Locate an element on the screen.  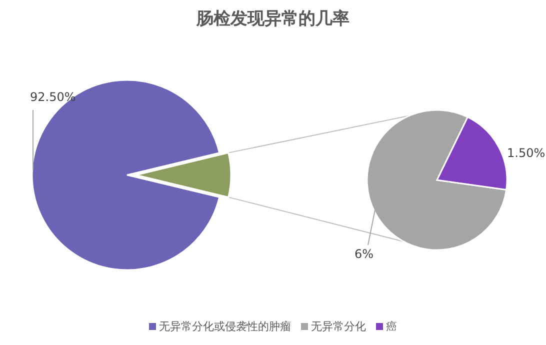
legend-label: 无异常分化 is located at coordinates (338, 326).